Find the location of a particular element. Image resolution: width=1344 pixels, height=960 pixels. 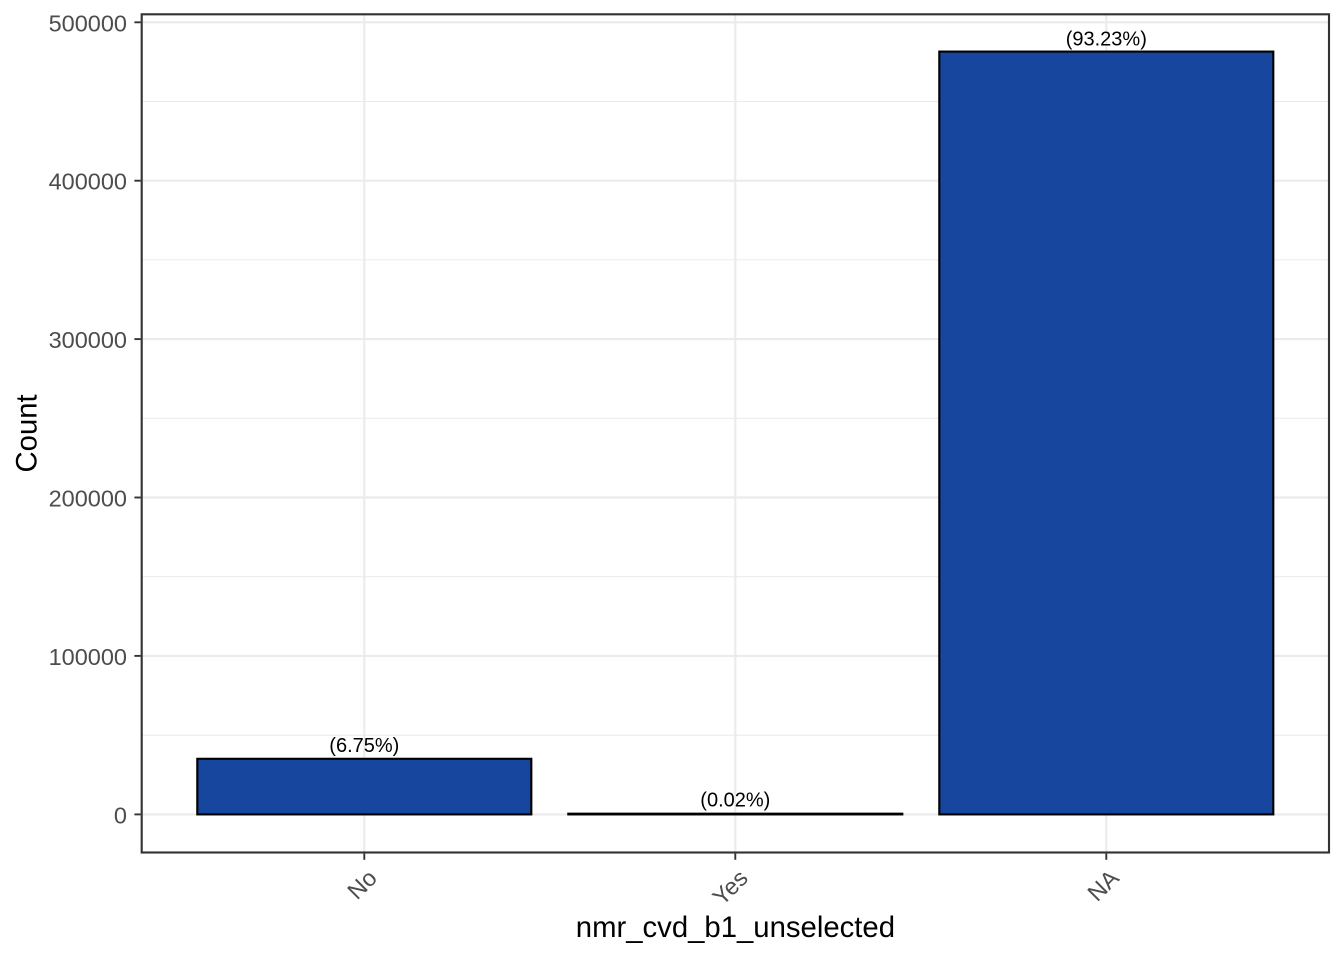

svg-text: 300000 is located at coordinates (88, 340).